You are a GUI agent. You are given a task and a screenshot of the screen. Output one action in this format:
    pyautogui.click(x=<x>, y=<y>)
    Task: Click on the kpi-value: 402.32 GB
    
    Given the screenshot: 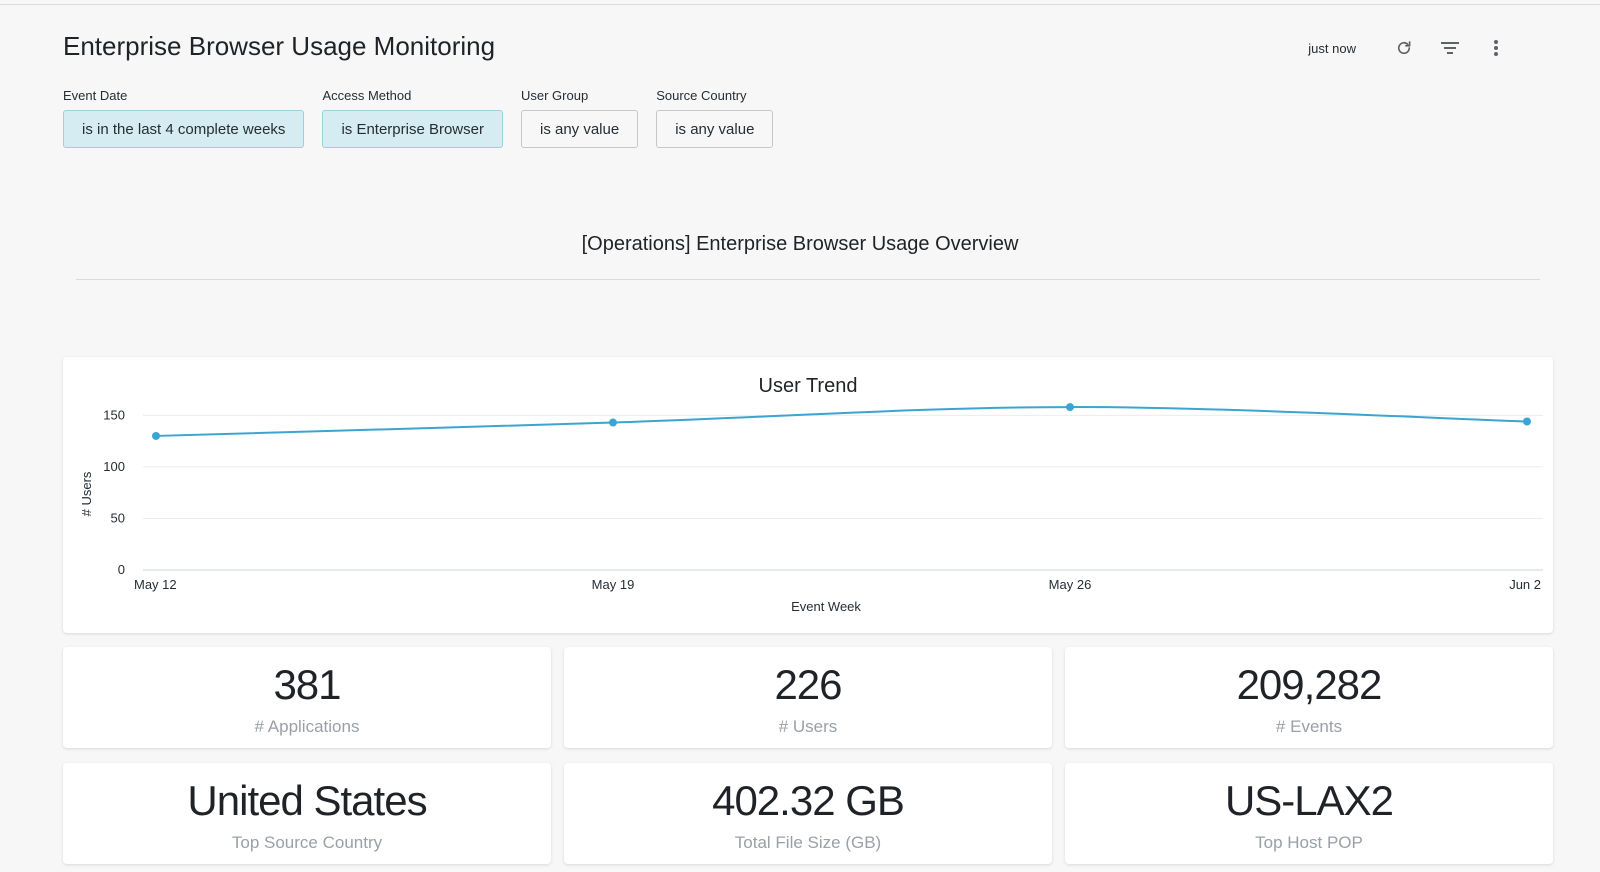 What is the action you would take?
    pyautogui.click(x=808, y=800)
    